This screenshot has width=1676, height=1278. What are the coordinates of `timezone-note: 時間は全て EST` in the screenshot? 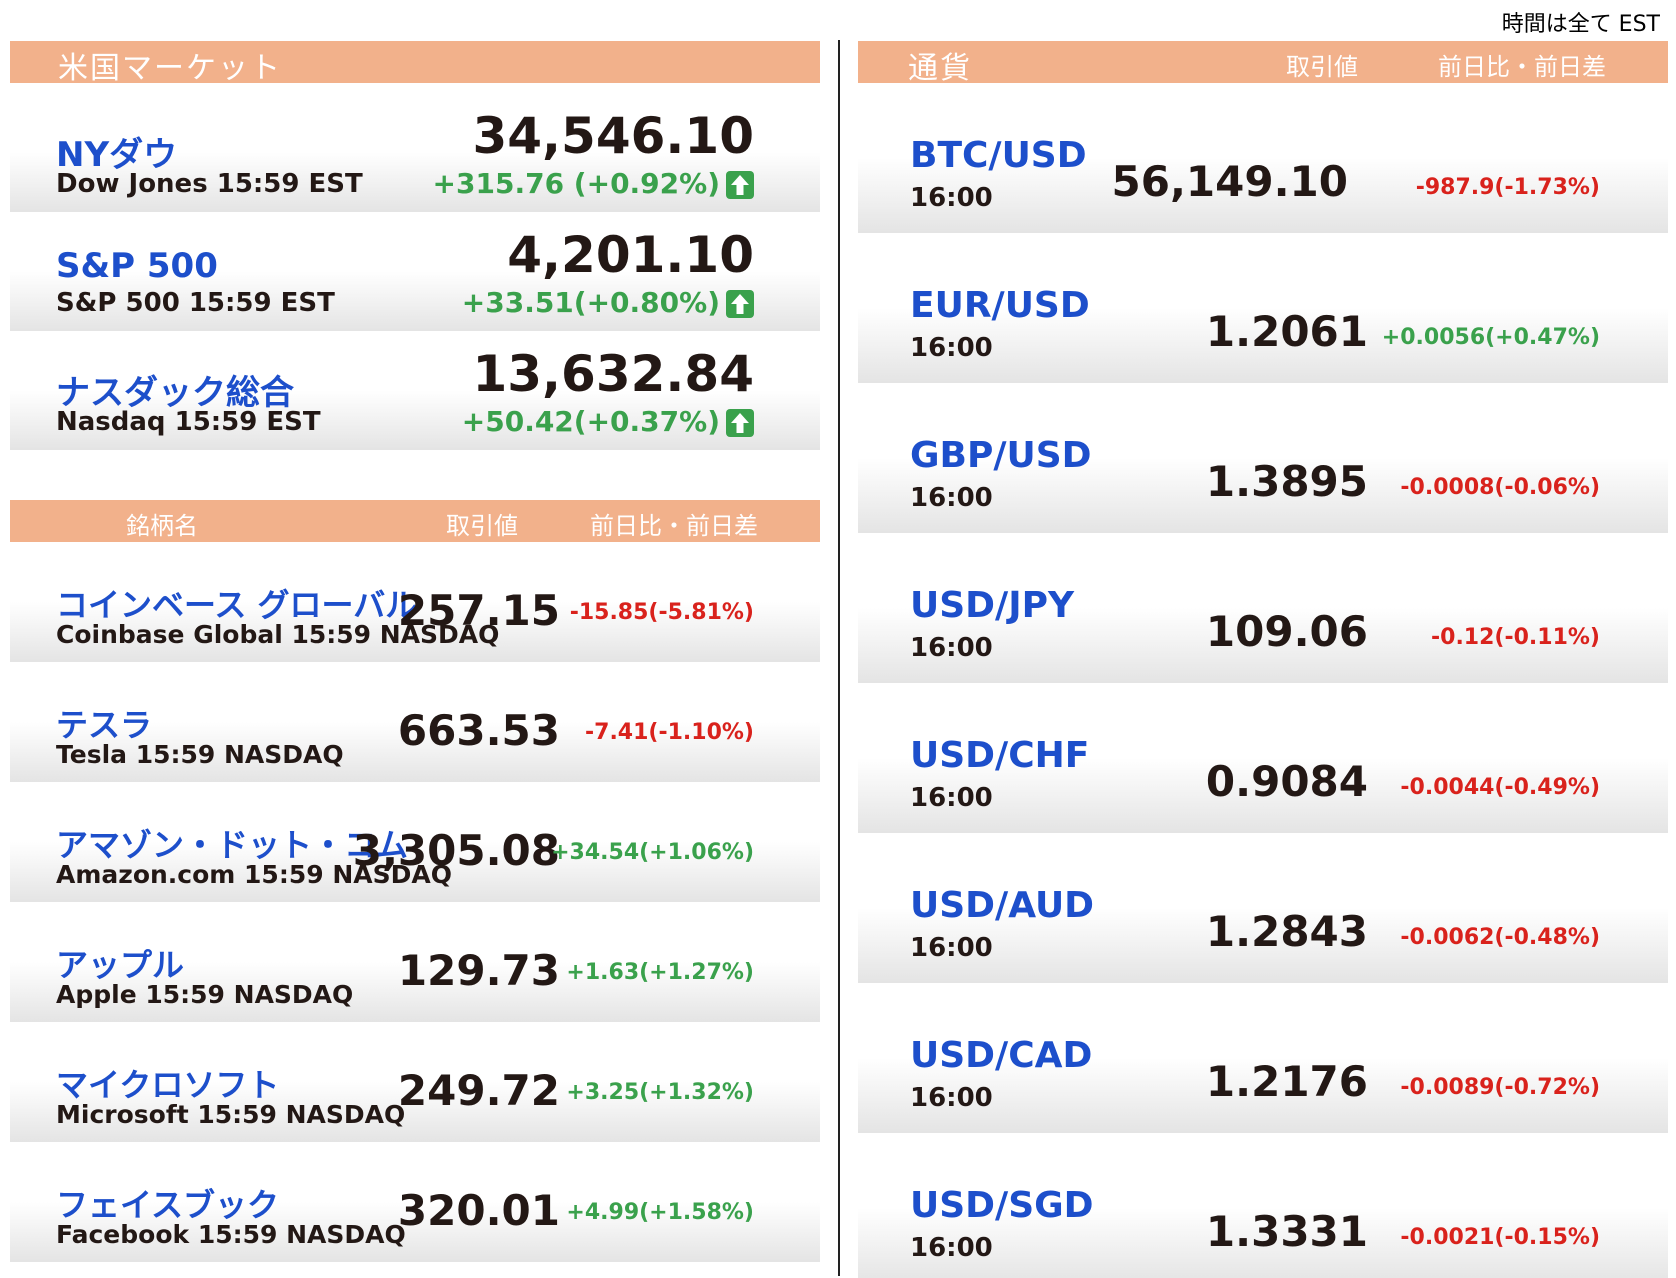 It's located at (1580, 24).